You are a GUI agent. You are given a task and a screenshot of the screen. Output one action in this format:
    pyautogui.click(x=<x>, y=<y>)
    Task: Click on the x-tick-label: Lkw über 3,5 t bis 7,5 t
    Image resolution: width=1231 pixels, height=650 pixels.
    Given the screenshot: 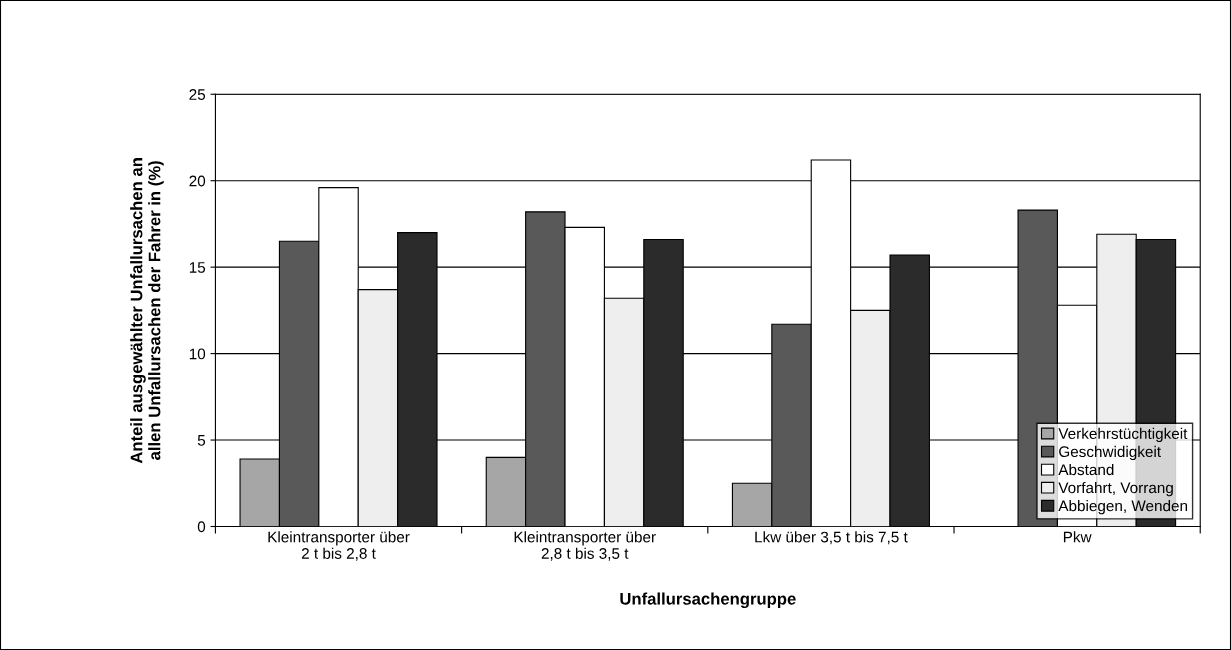 What is the action you would take?
    pyautogui.click(x=831, y=538)
    